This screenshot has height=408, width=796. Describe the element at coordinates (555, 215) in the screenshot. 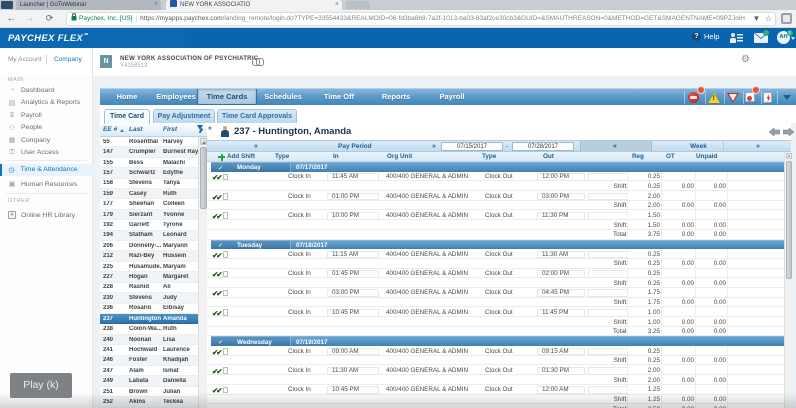

I see `shift-out-time: 11:30 PM` at that location.